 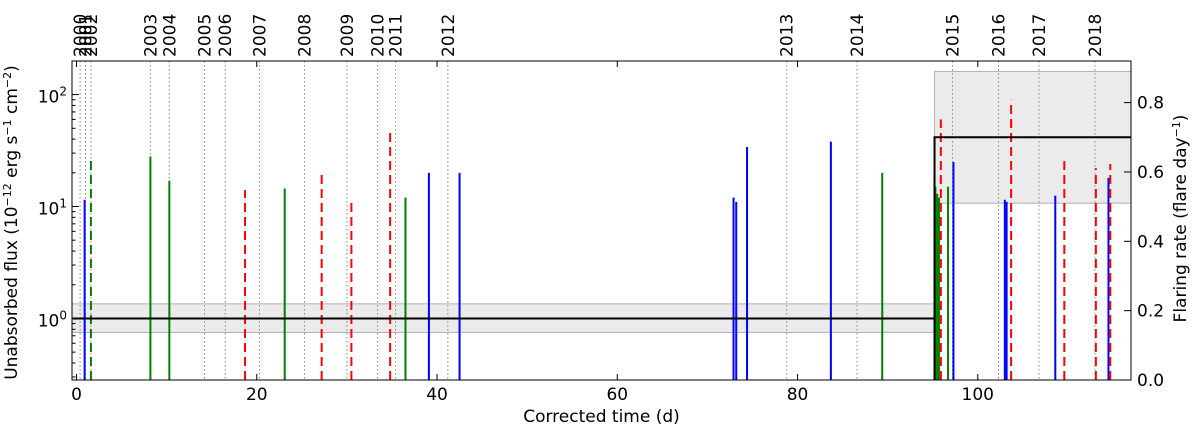 What do you see at coordinates (1150, 381) in the screenshot?
I see `y-right-tick-label: 0.0` at bounding box center [1150, 381].